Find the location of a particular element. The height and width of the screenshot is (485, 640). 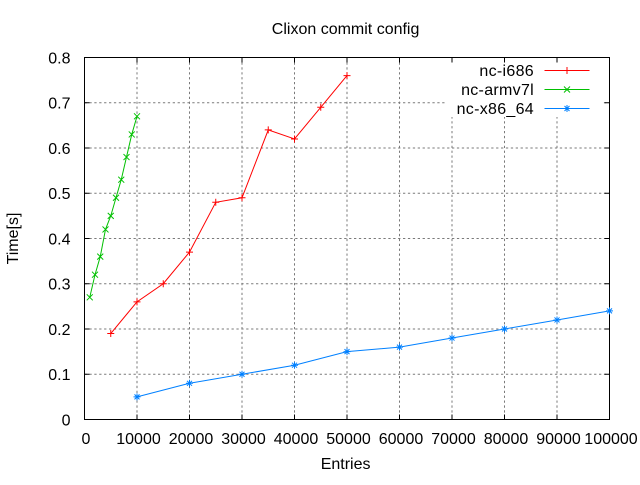

svg-text: 10000 is located at coordinates (138, 439).